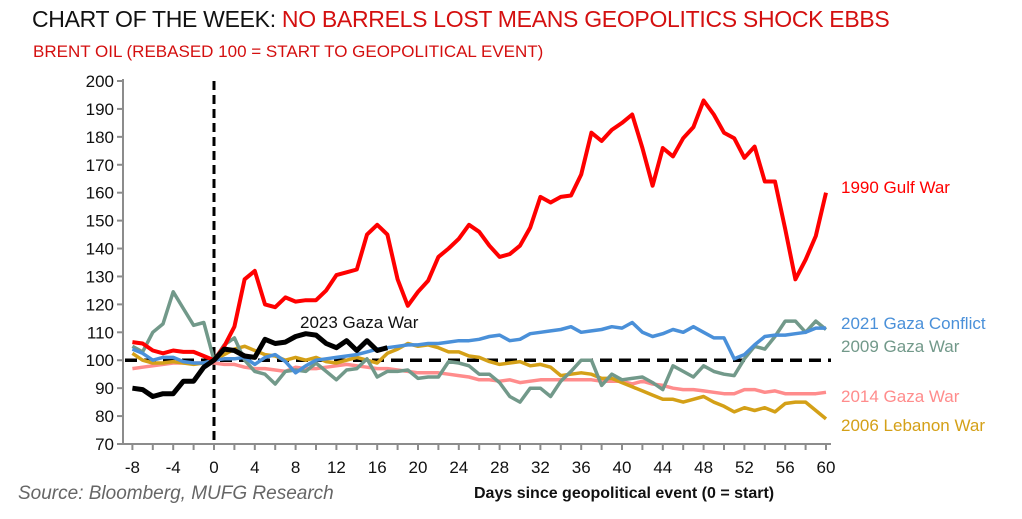  Describe the element at coordinates (913, 323) in the screenshot. I see `series-label-2021-gaza-conflict: 2021 Gaza Conflict` at that location.